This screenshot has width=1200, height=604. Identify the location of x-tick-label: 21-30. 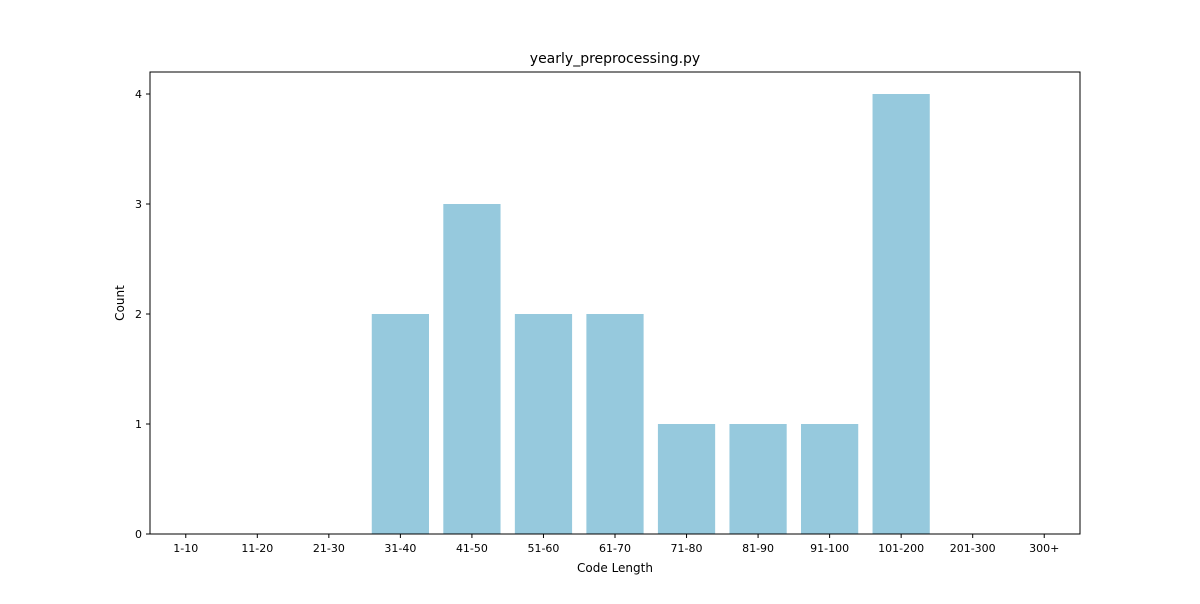
(329, 548).